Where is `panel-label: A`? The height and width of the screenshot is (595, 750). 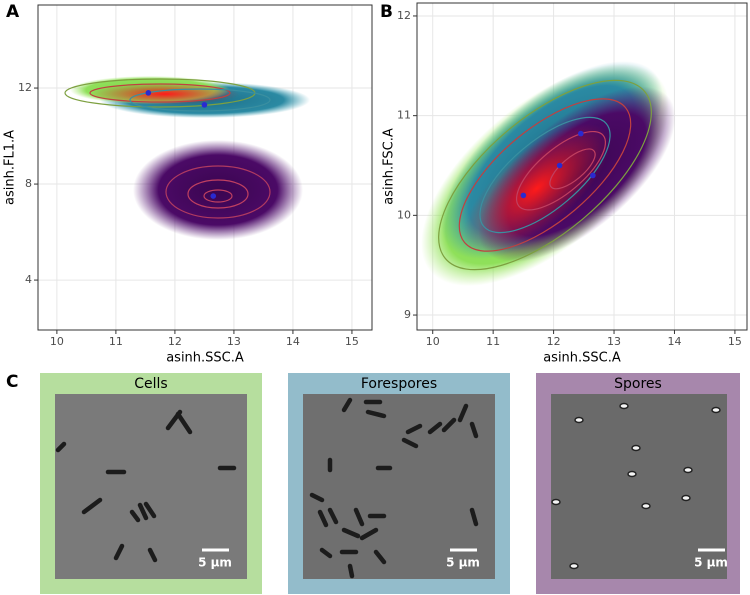
panel-label: A is located at coordinates (13, 12).